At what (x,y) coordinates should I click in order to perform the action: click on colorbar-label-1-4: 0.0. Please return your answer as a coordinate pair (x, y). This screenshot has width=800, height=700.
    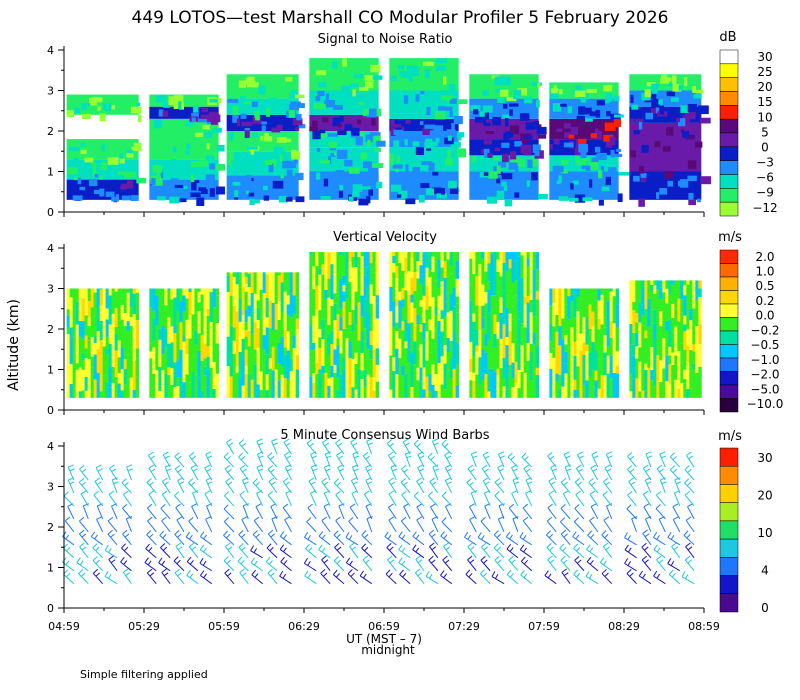
    Looking at the image, I should click on (764, 316).